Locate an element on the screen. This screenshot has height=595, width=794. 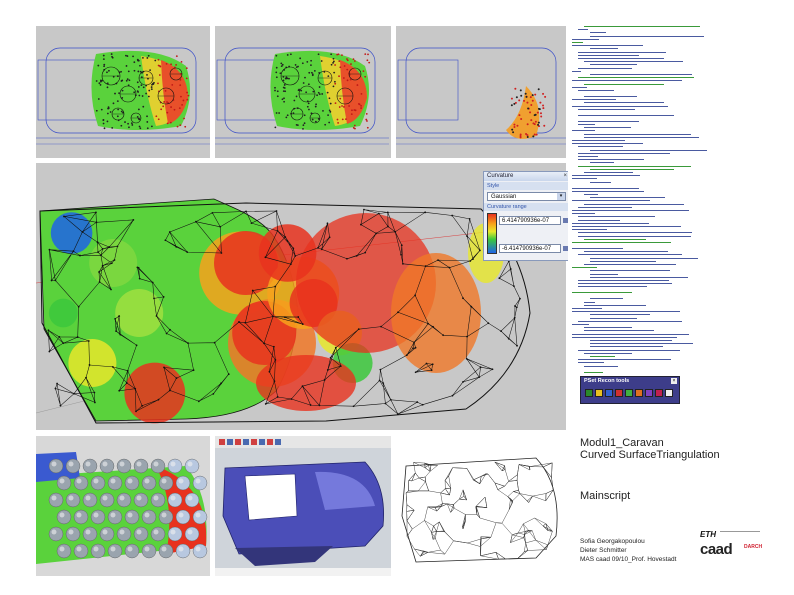
curvature-min-field: -6.414790936e-07 is located at coordinates (530, 248).